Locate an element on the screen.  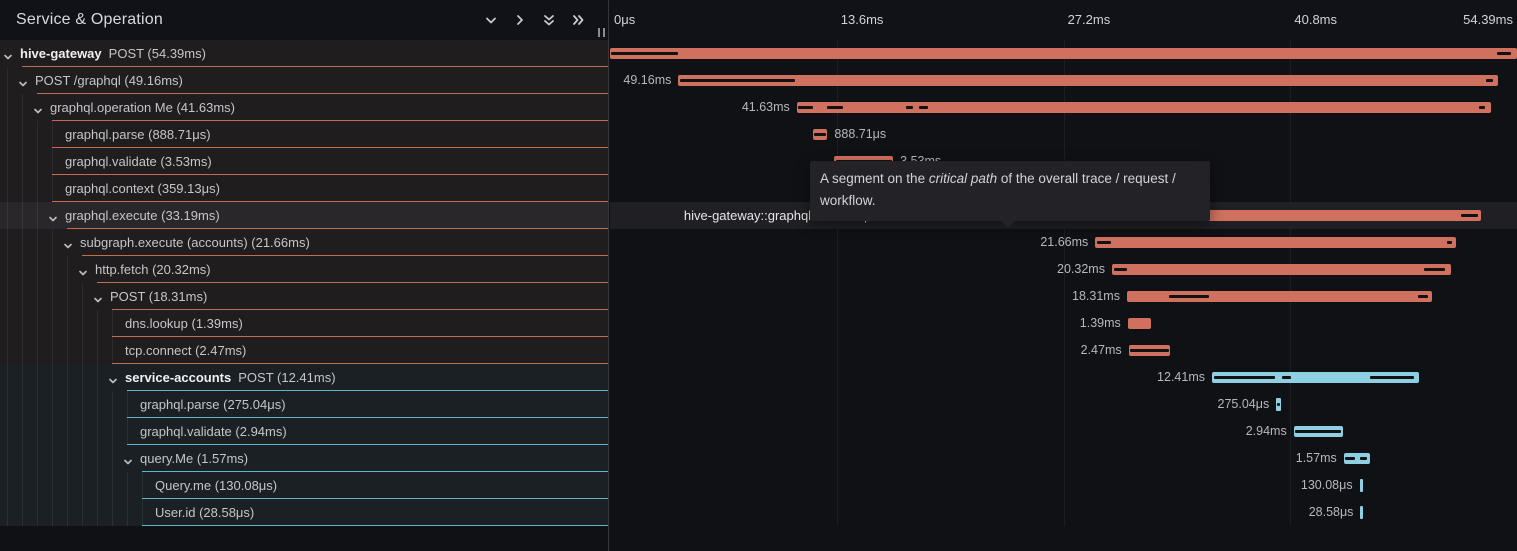
span-row: subgraph.execute (accounts) (21.66ms) is located at coordinates (304, 242).